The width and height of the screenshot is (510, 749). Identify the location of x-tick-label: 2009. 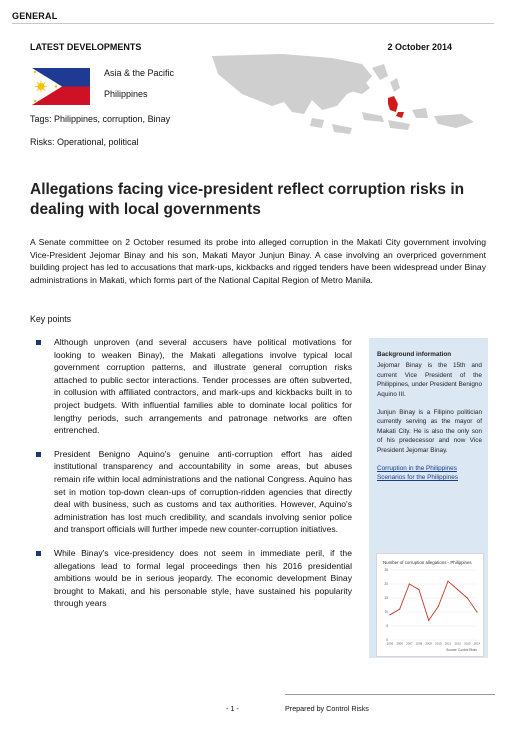
(428, 644).